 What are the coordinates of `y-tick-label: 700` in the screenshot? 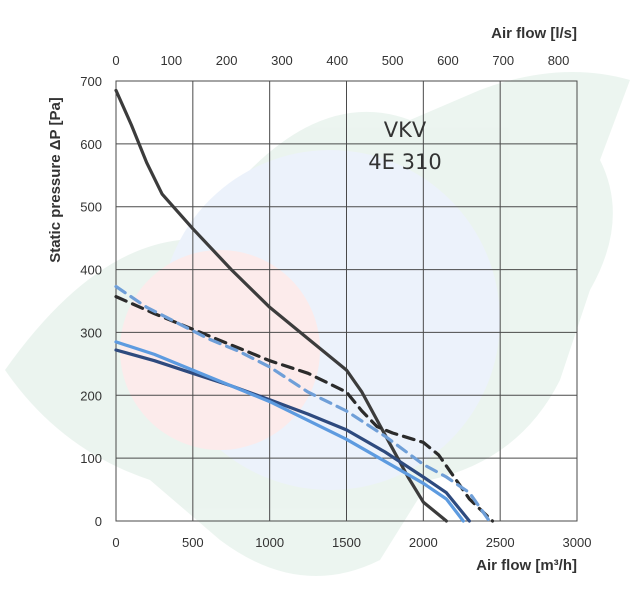 It's located at (91, 81).